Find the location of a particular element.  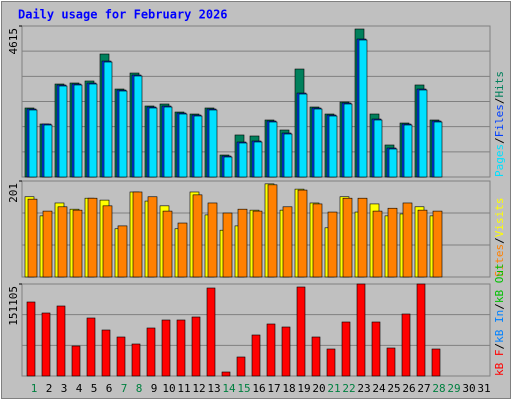

x-tick-label: 27 is located at coordinates (423, 388).